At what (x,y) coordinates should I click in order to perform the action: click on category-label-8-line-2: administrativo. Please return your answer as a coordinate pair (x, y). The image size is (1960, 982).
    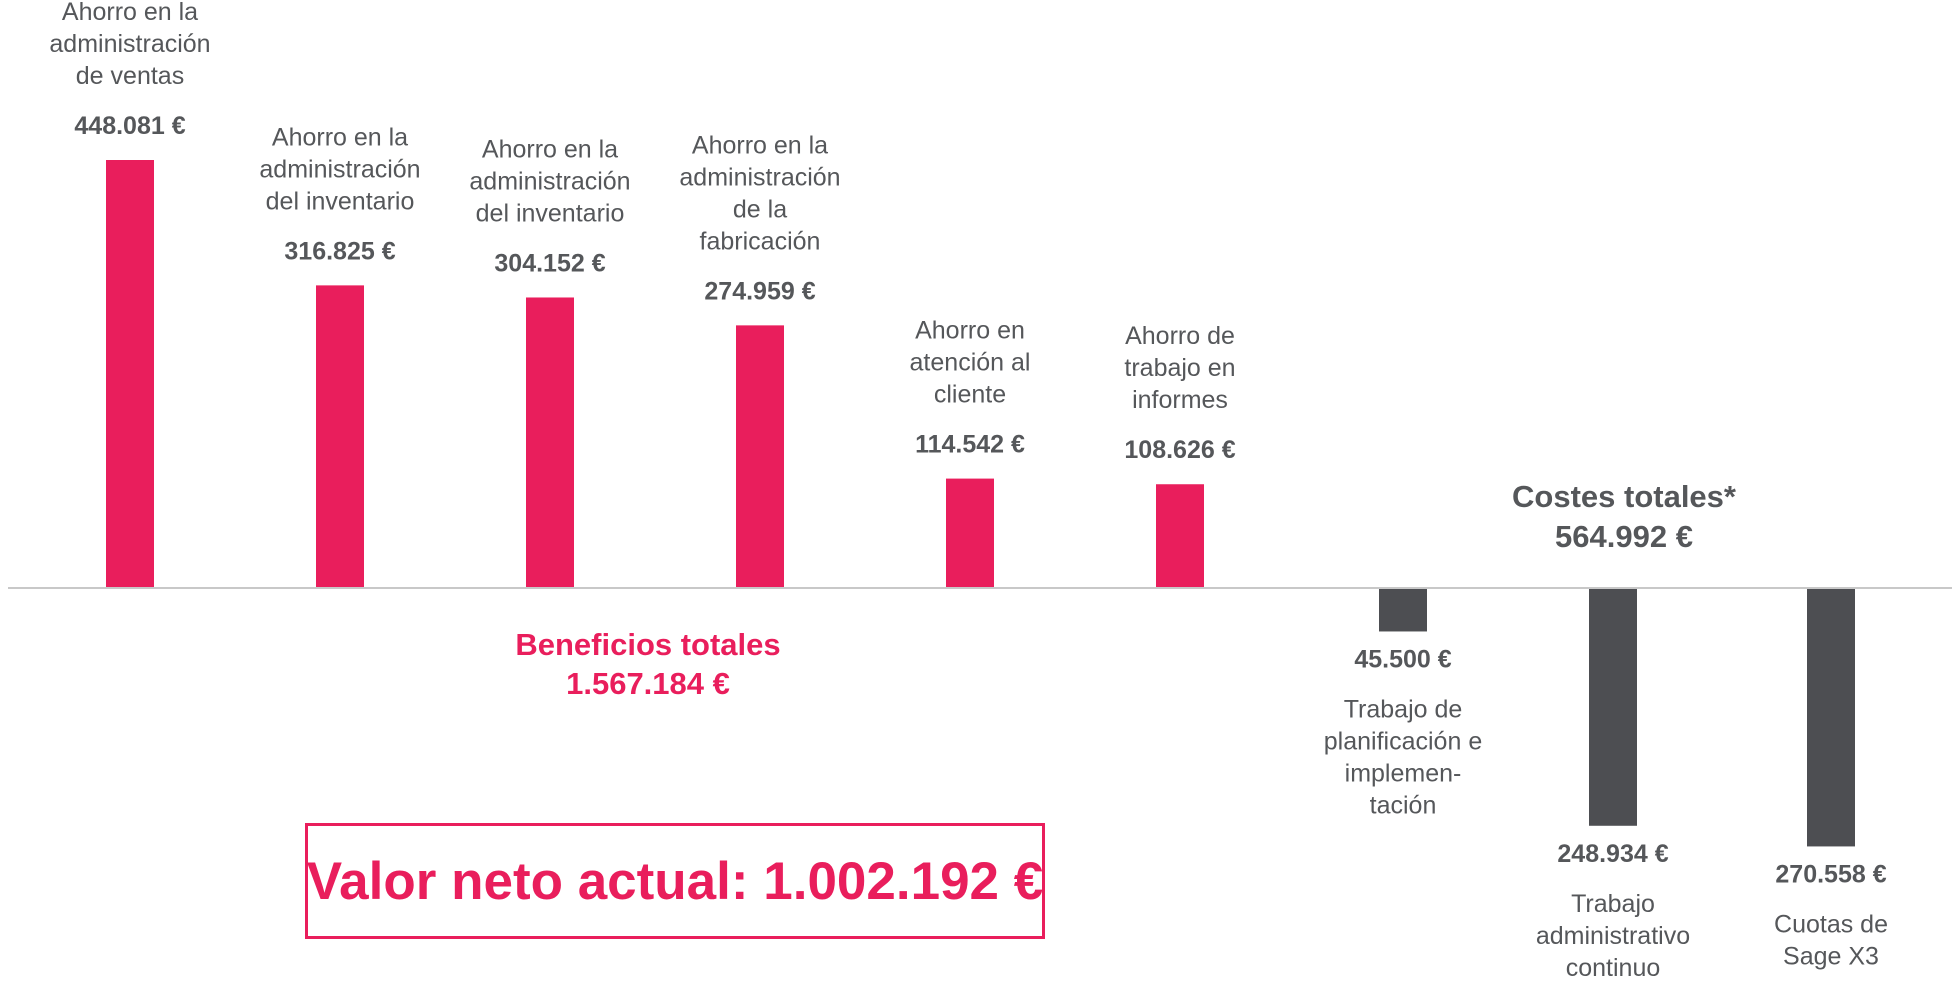
    Looking at the image, I should click on (1613, 936).